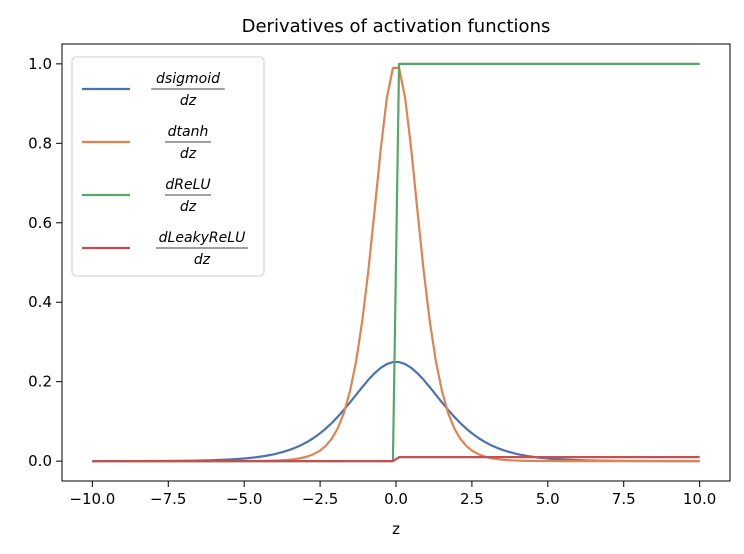 The height and width of the screenshot is (554, 744). I want to click on legend-label-numerator: dLeakyReLU, so click(202, 238).